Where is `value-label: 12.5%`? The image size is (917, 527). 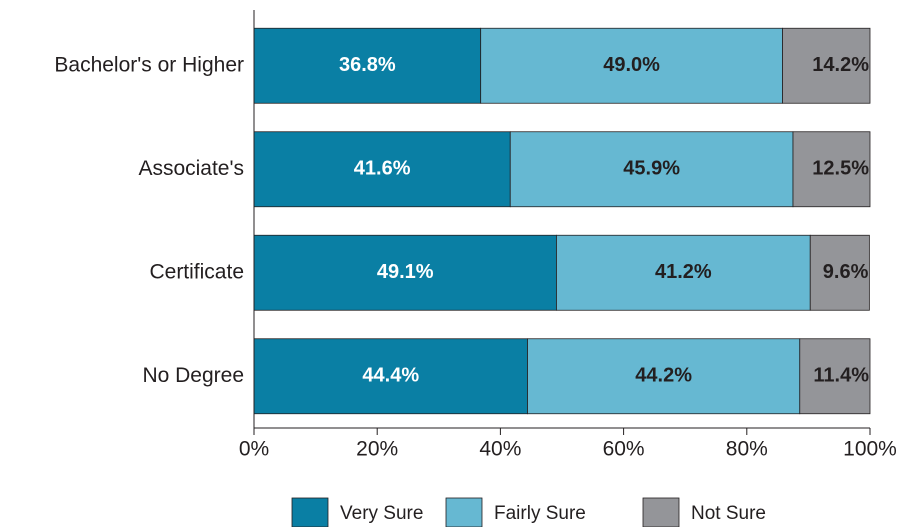
value-label: 12.5% is located at coordinates (840, 169).